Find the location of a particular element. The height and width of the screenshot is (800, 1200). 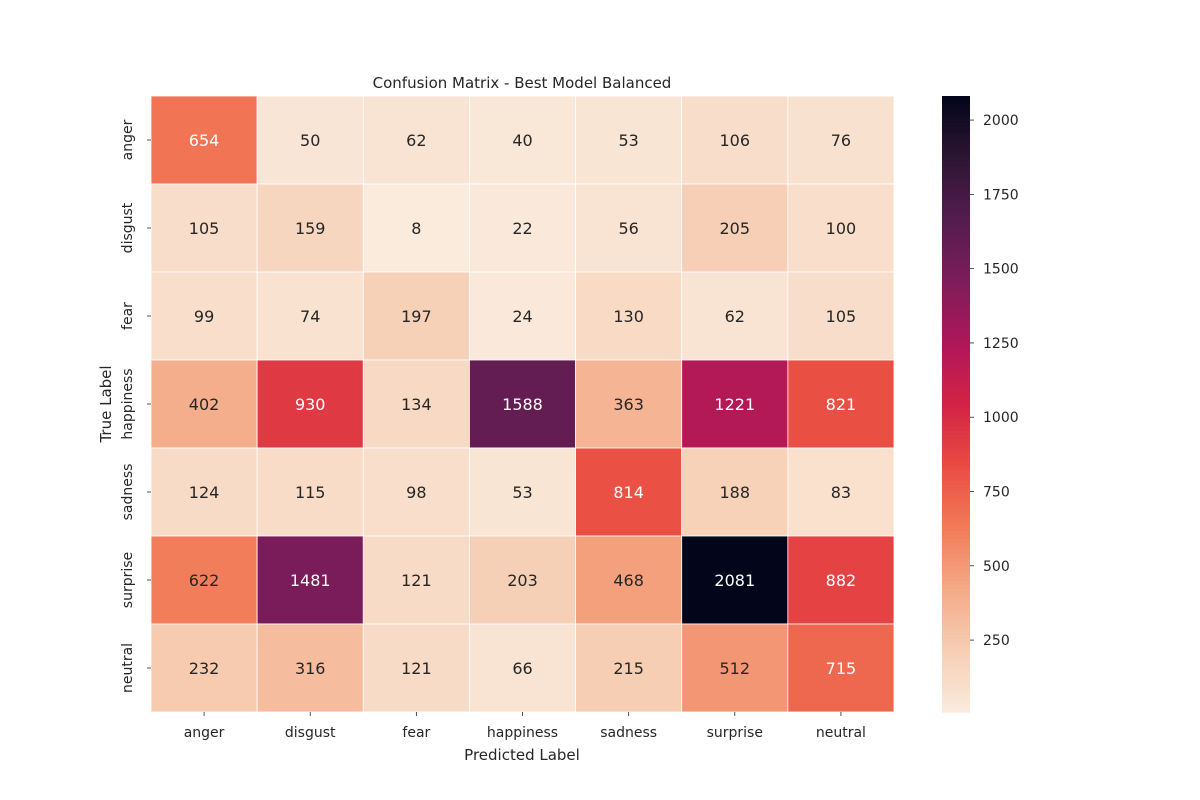

y-tick-label: fear is located at coordinates (128, 316).